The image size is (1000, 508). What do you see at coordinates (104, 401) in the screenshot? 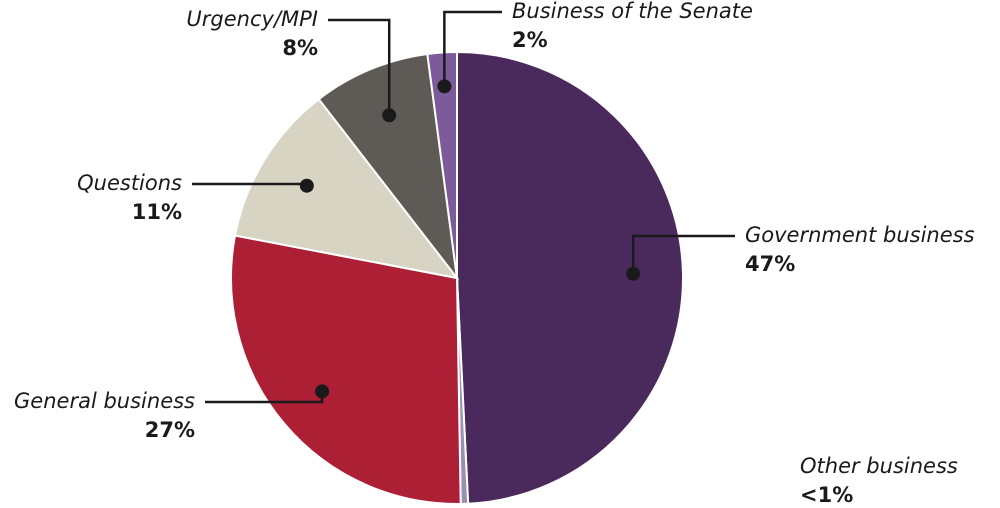
I see `slice-label: General business` at bounding box center [104, 401].